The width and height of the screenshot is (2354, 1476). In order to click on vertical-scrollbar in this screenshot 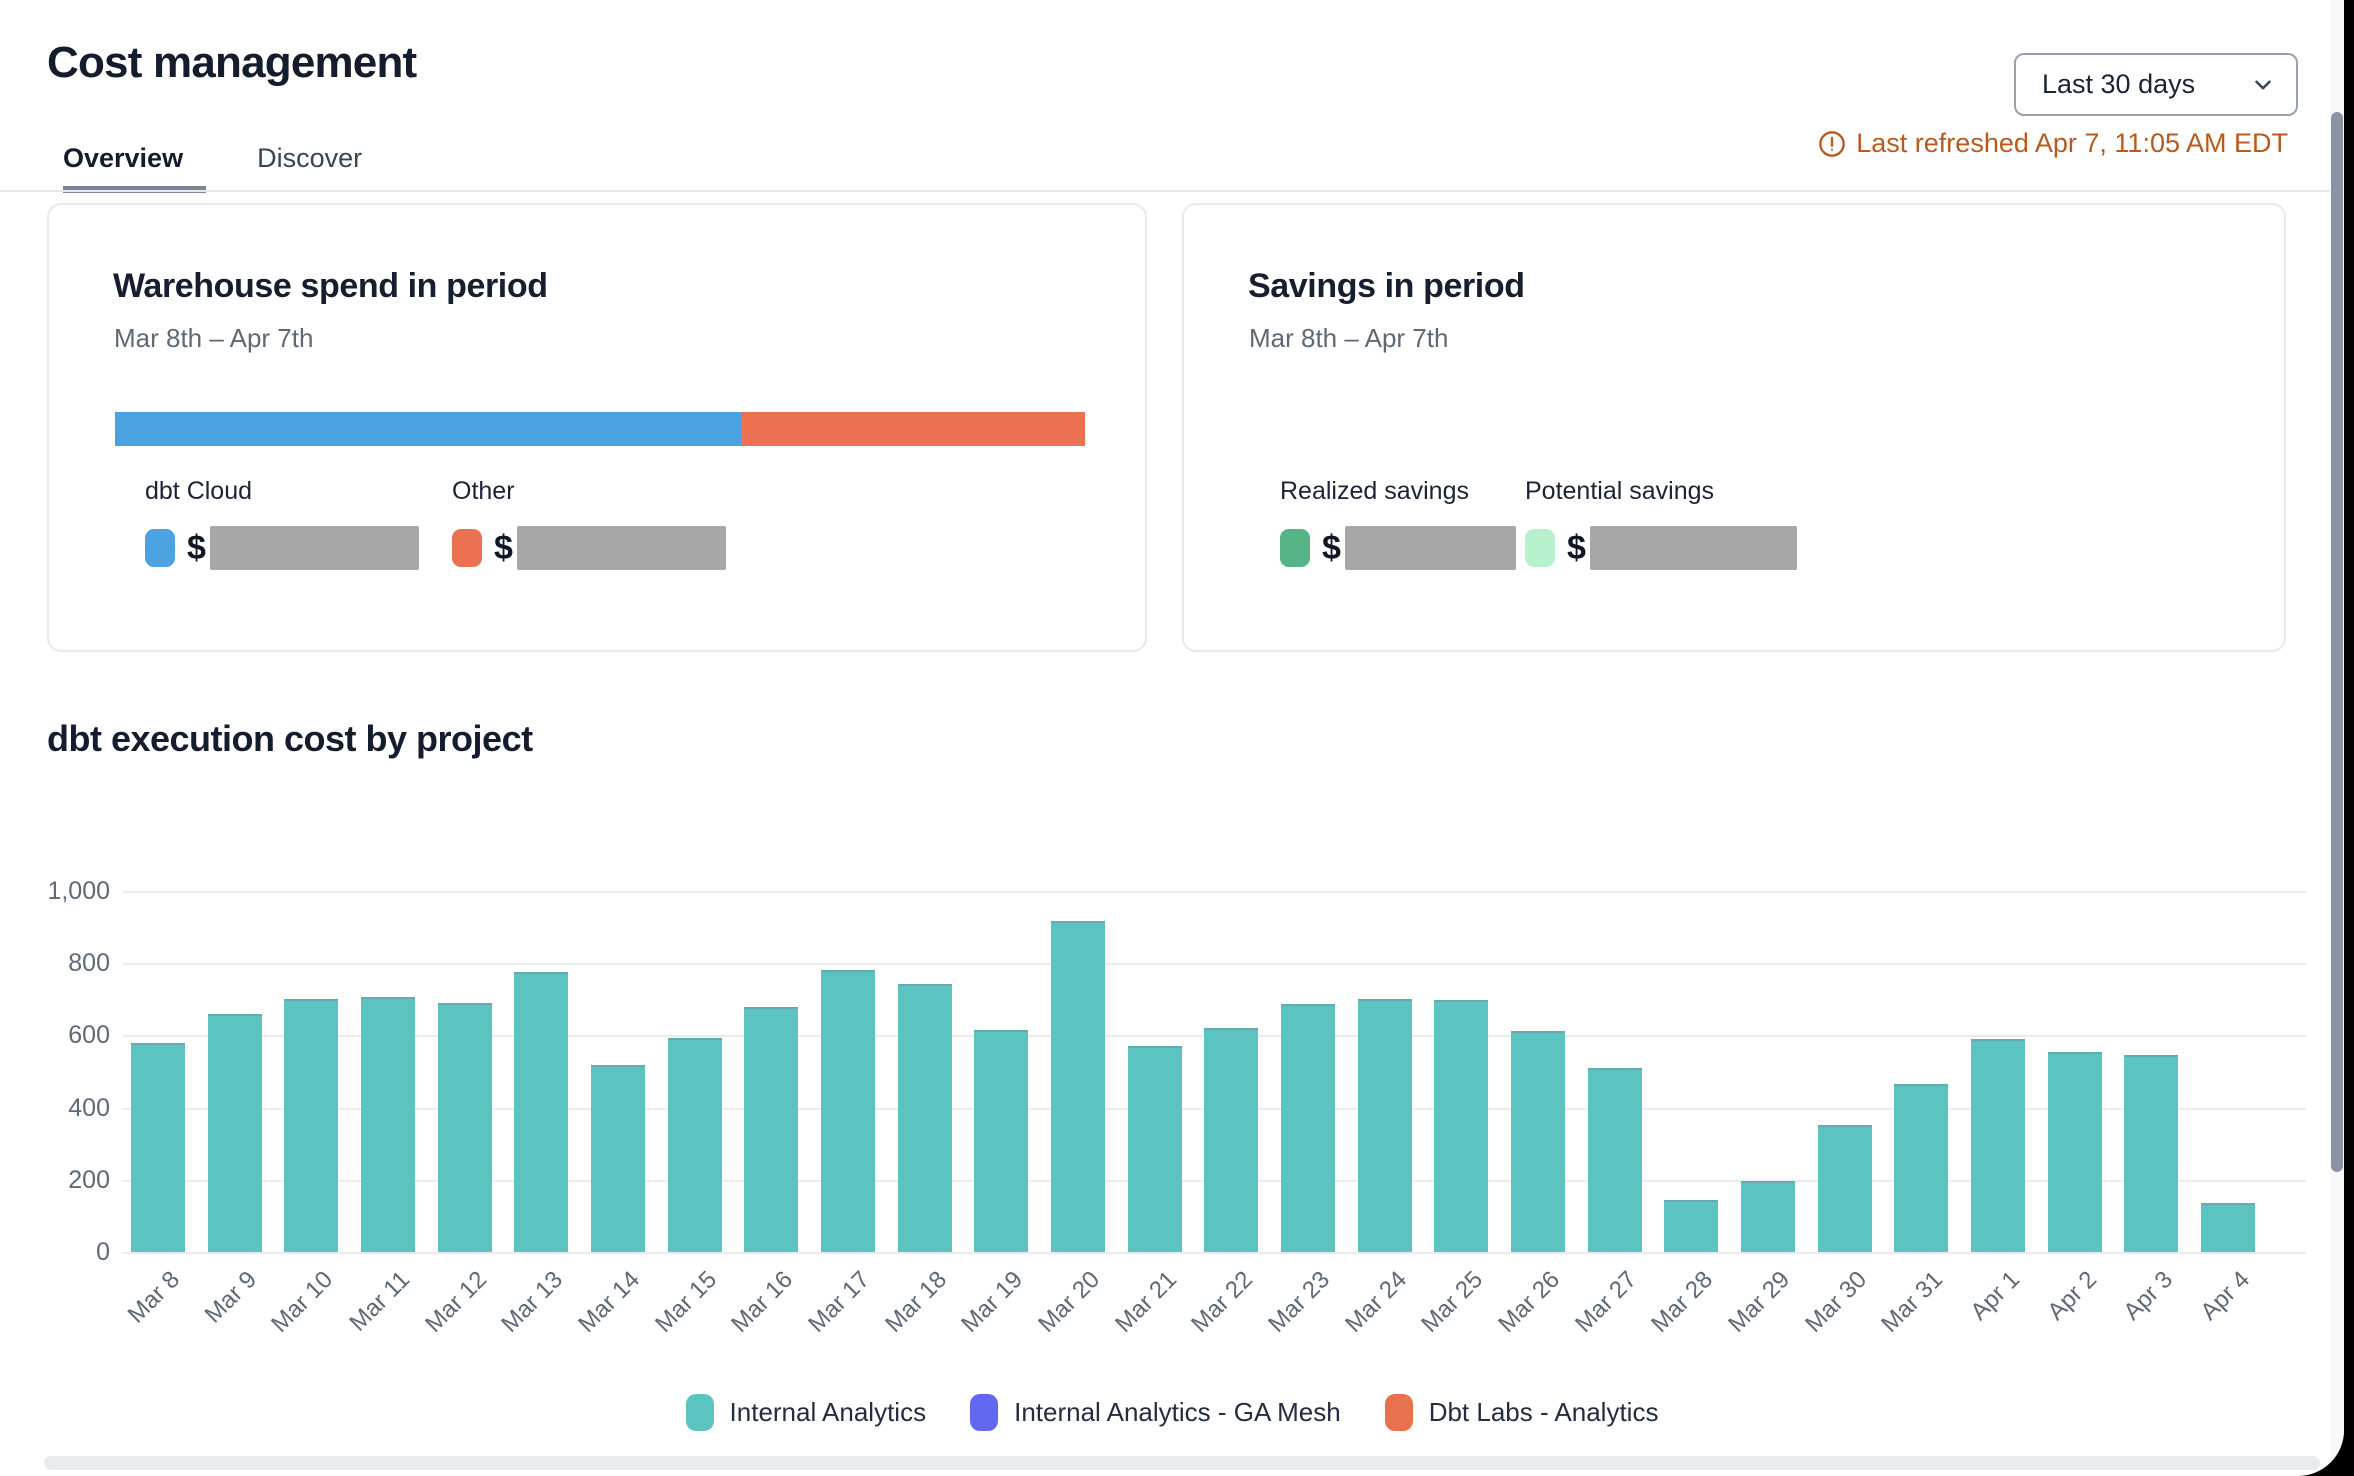, I will do `click(2337, 642)`.